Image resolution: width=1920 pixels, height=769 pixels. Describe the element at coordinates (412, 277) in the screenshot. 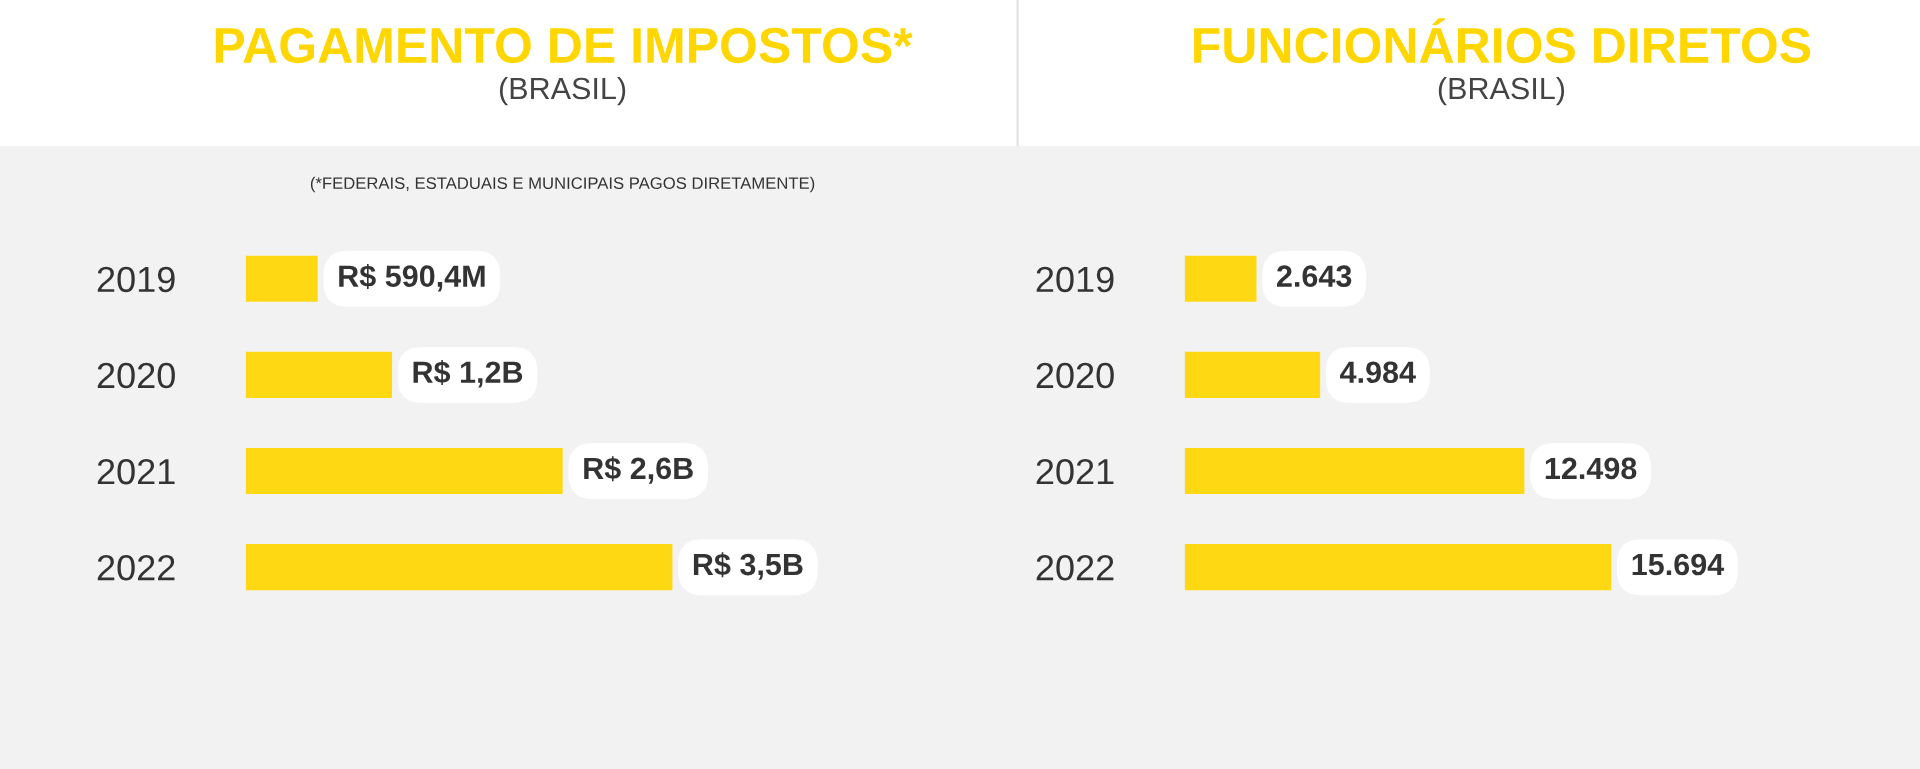

I see `data-label: R$ 590,4M` at that location.